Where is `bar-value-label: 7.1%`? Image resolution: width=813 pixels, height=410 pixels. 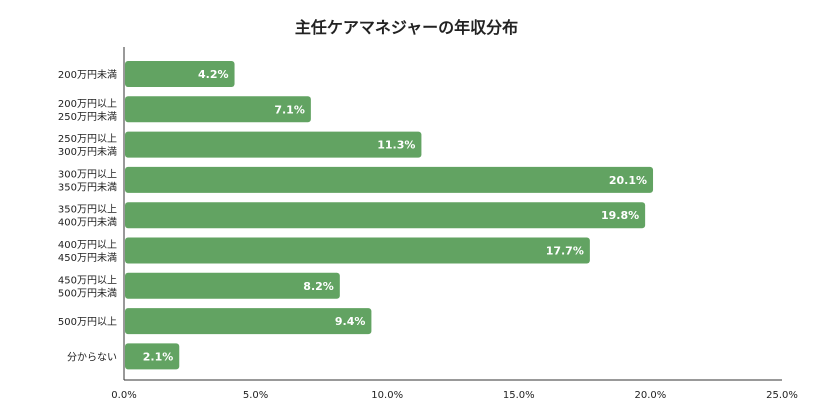 bar-value-label: 7.1% is located at coordinates (289, 109).